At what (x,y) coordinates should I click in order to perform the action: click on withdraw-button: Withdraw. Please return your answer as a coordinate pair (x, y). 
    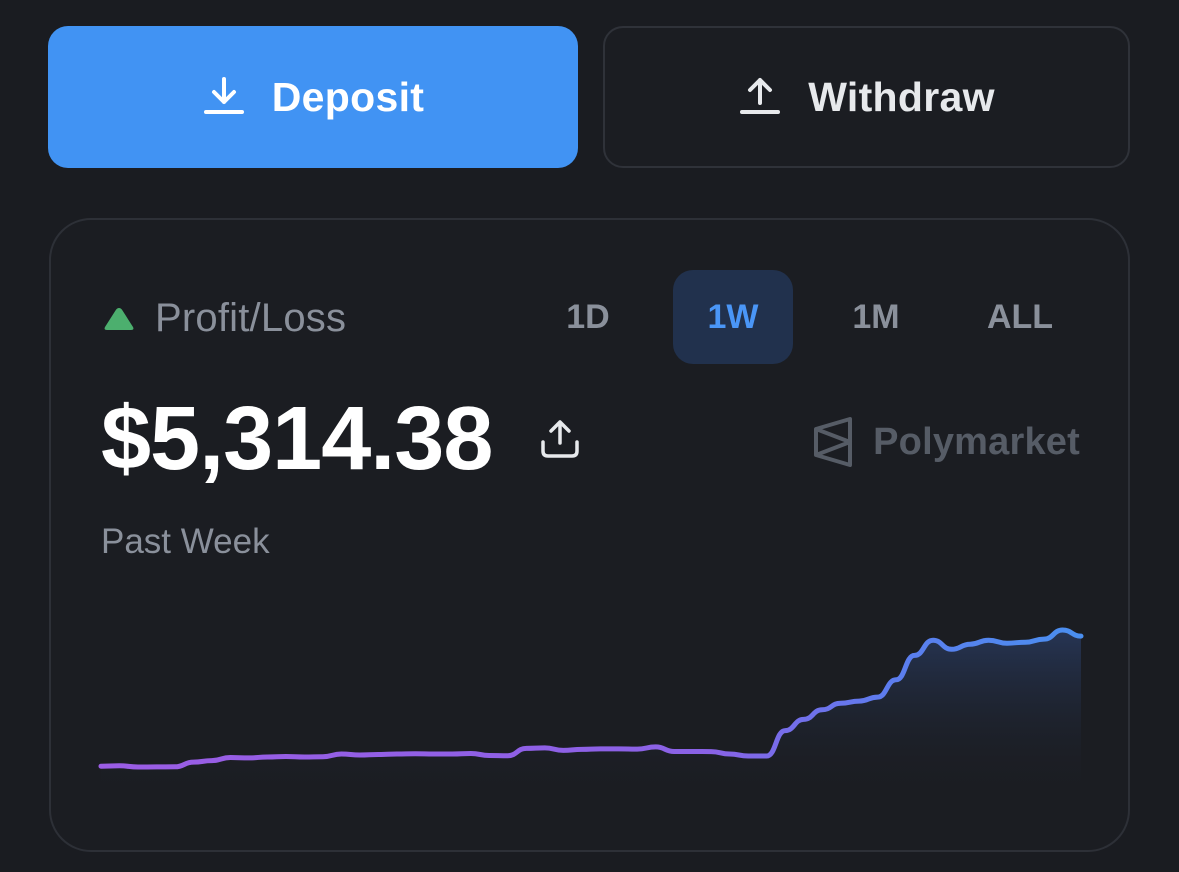
    Looking at the image, I should click on (866, 97).